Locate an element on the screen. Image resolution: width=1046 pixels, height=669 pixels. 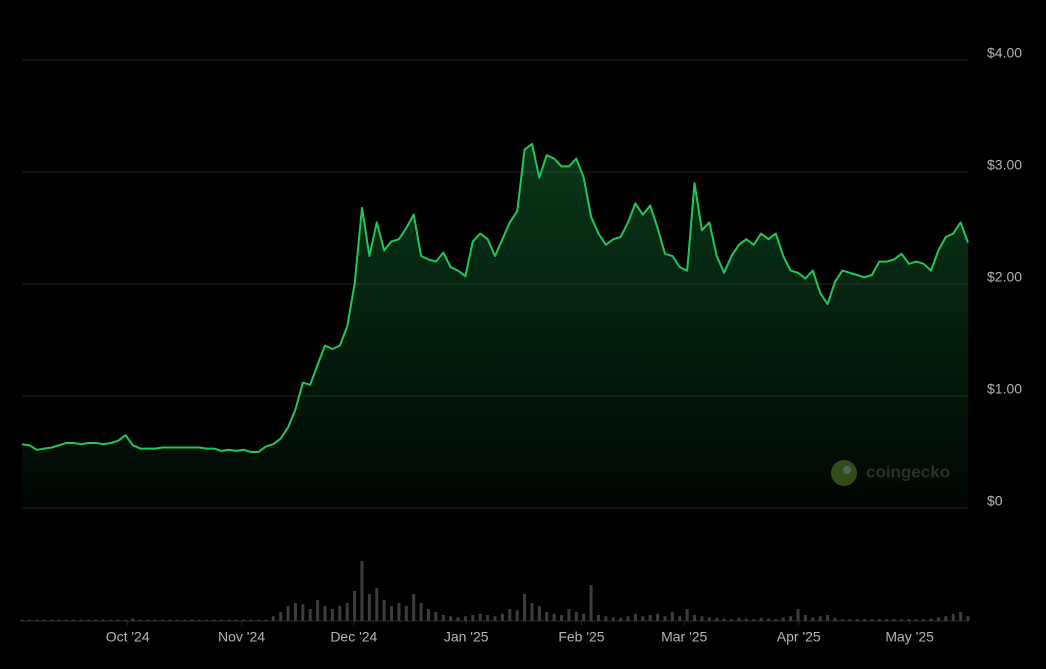
x-tick-label: Mar '25 is located at coordinates (684, 637).